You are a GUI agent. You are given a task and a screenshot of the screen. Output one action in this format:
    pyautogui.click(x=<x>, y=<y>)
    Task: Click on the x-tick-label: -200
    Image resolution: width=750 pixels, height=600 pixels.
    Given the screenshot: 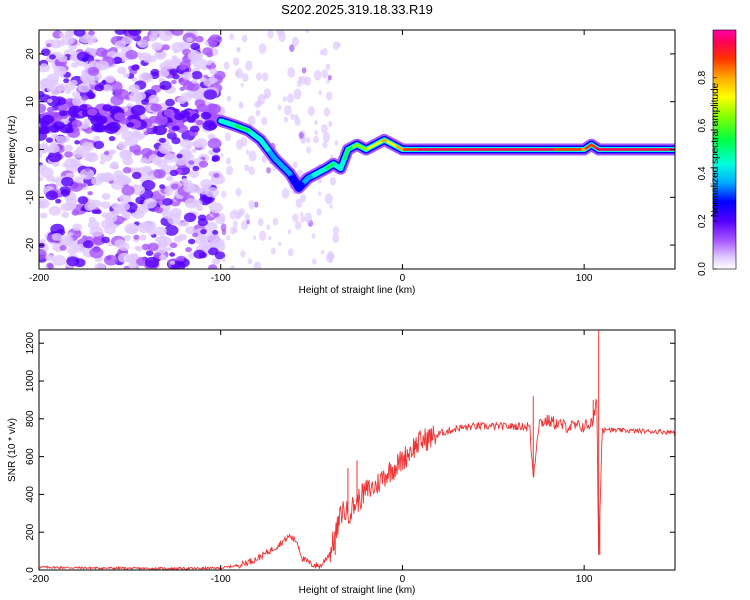 What is the action you would take?
    pyautogui.click(x=39, y=579)
    